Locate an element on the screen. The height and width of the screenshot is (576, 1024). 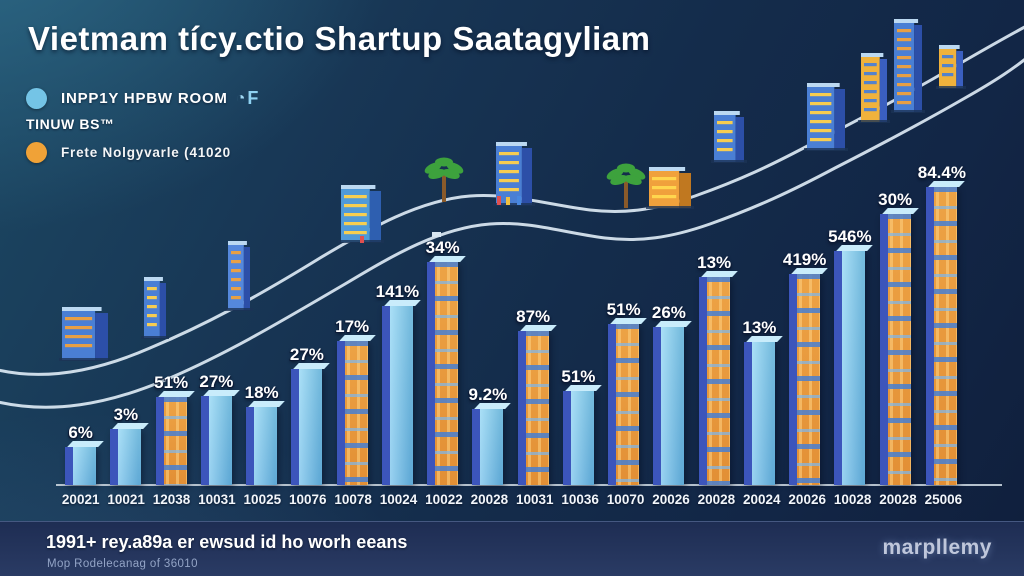
bar-value-label: 419% is located at coordinates (804, 259).